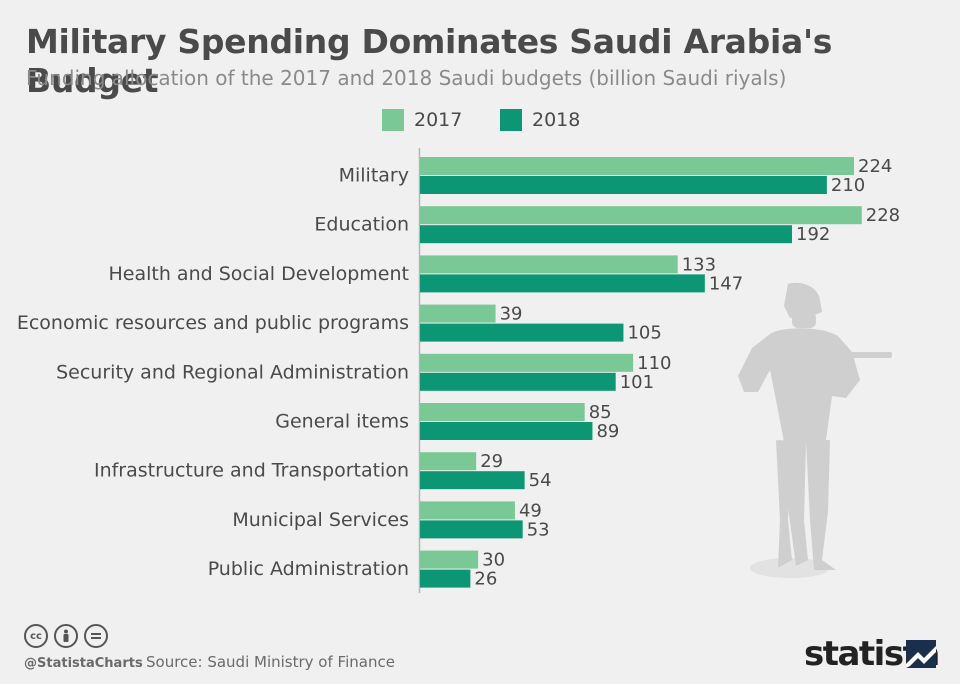 Image resolution: width=960 pixels, height=684 pixels. Describe the element at coordinates (883, 215) in the screenshot. I see `data-label: 228` at that location.